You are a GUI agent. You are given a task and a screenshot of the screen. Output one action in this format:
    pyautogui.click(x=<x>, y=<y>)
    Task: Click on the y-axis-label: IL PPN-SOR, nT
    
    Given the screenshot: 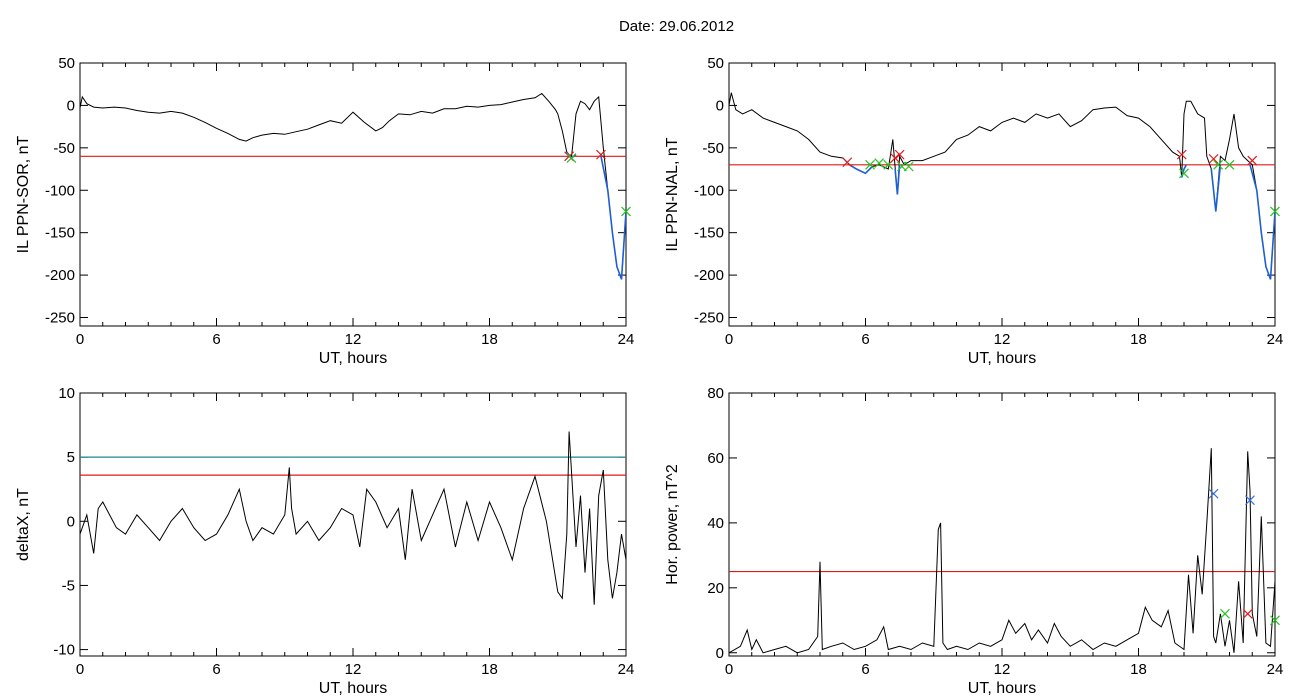 What is the action you would take?
    pyautogui.click(x=23, y=194)
    